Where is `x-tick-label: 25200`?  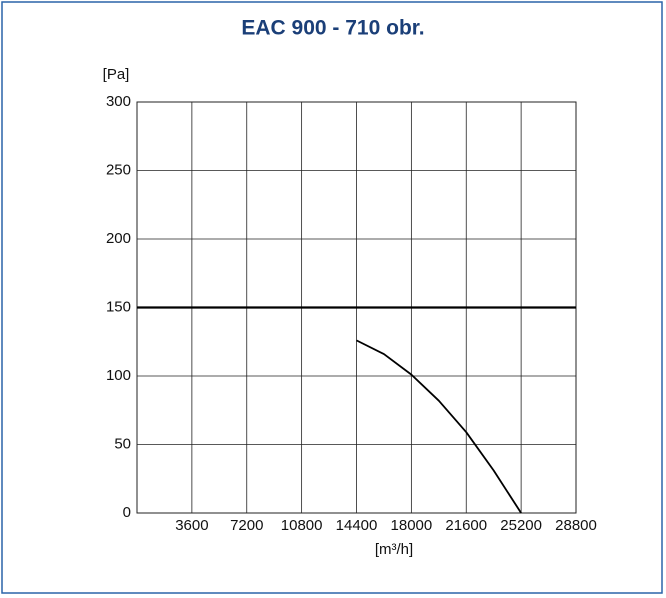 x-tick-label: 25200 is located at coordinates (521, 525).